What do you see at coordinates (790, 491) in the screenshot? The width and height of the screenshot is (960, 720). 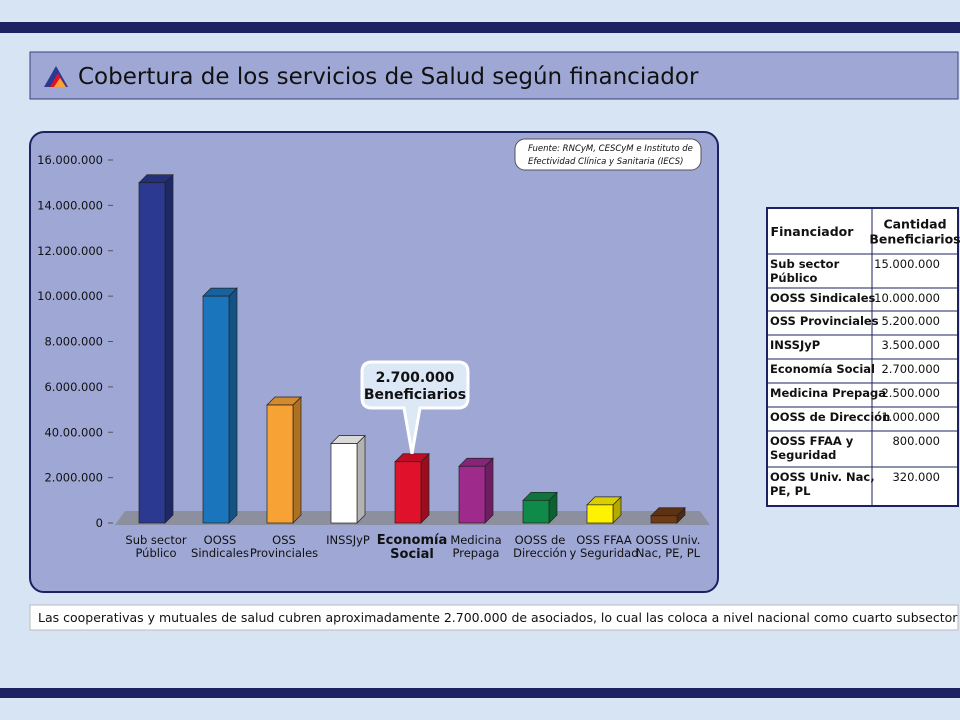 I see `table-cell: PE, PL` at bounding box center [790, 491].